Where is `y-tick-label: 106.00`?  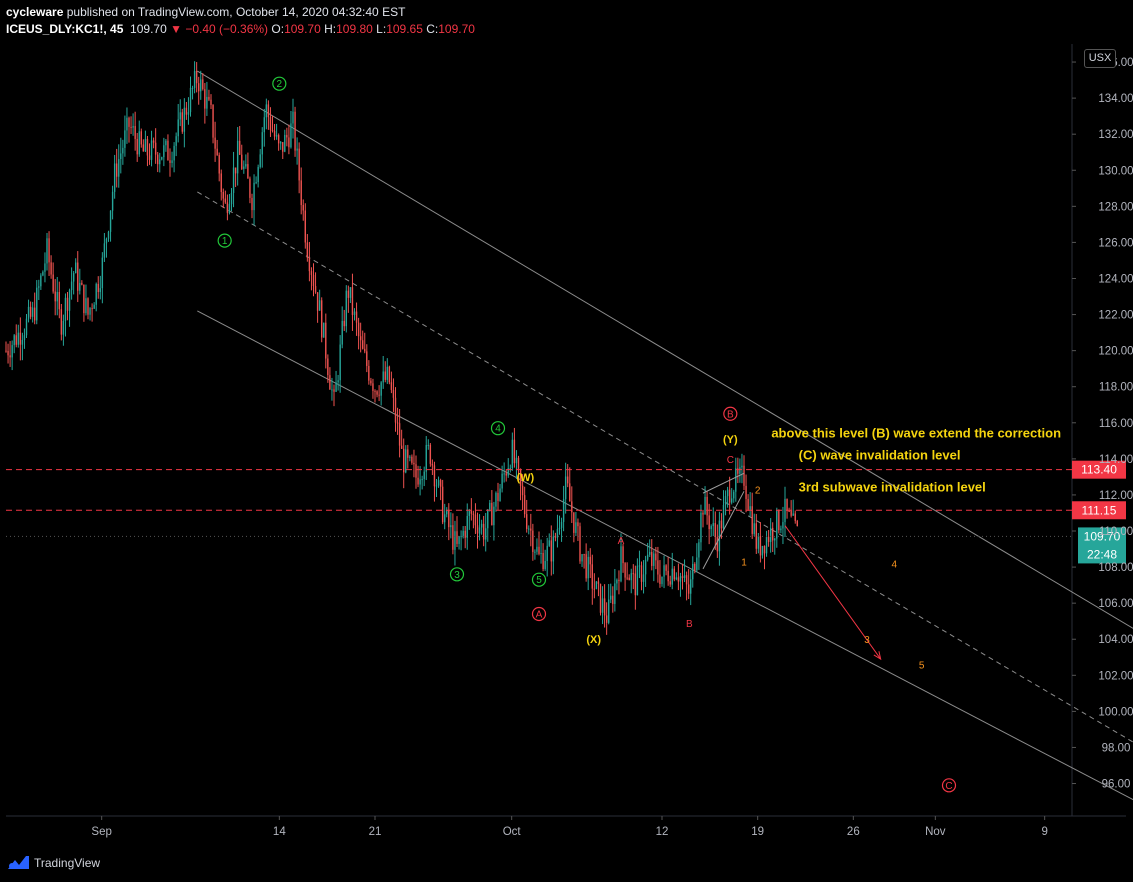 y-tick-label: 106.00 is located at coordinates (1115, 604).